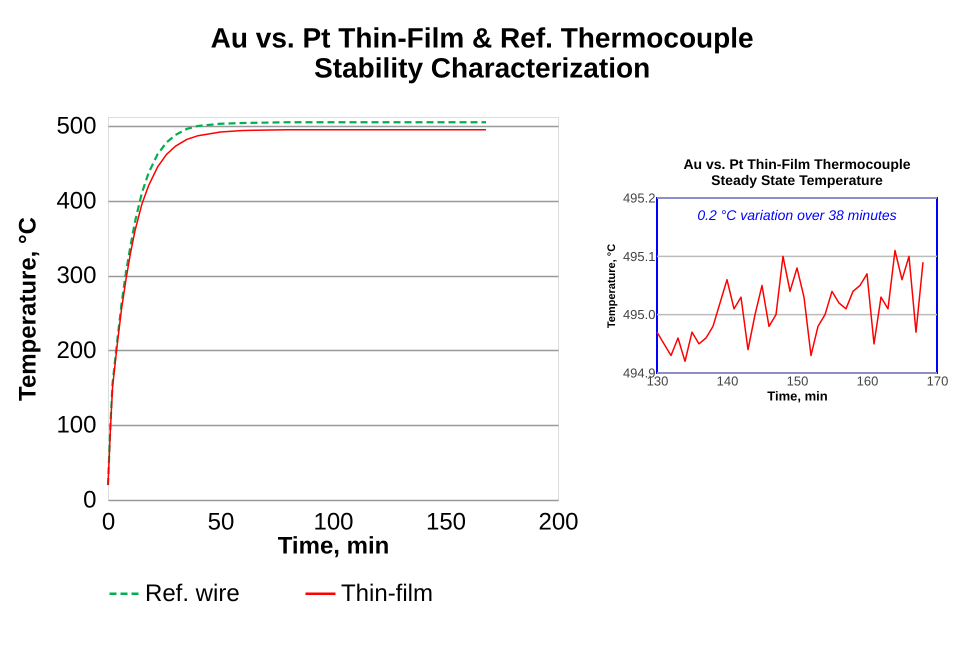  Describe the element at coordinates (639, 314) in the screenshot. I see `y-tick-label: 495.0` at that location.